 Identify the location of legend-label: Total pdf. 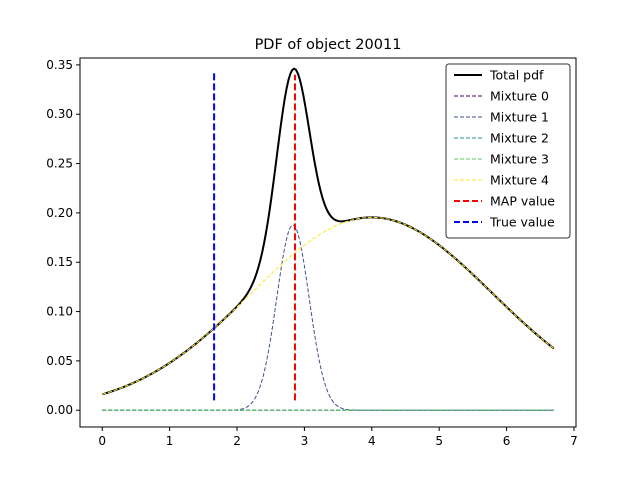
(516, 75).